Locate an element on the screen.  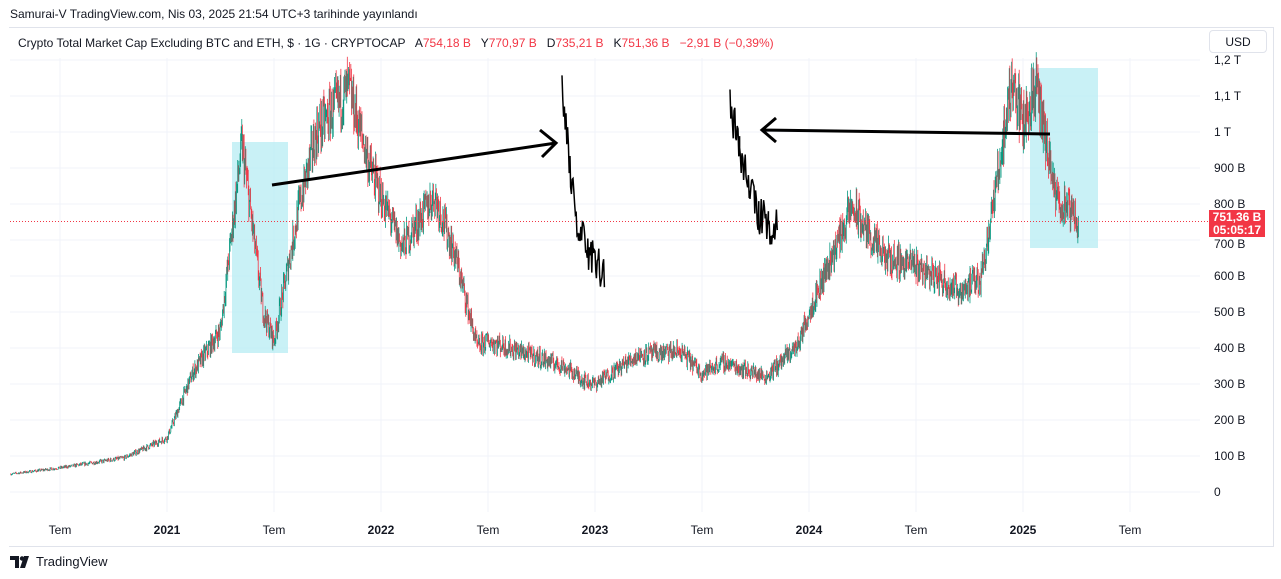
x-tick-label: 2021 is located at coordinates (167, 530).